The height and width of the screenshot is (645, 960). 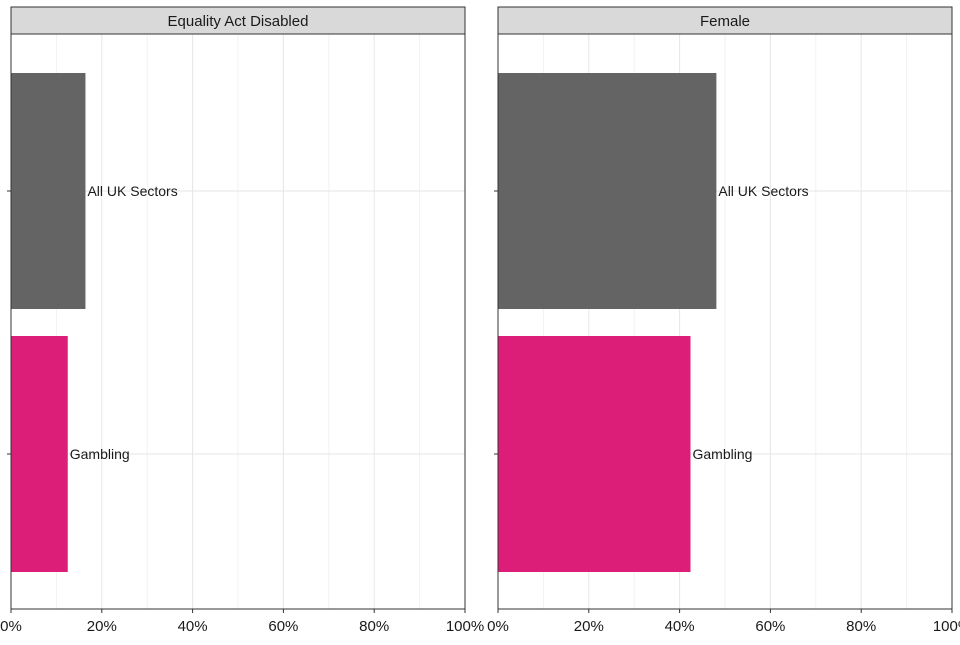 I want to click on panel-2-bar-label-1: All UK Sectors, so click(x=763, y=191).